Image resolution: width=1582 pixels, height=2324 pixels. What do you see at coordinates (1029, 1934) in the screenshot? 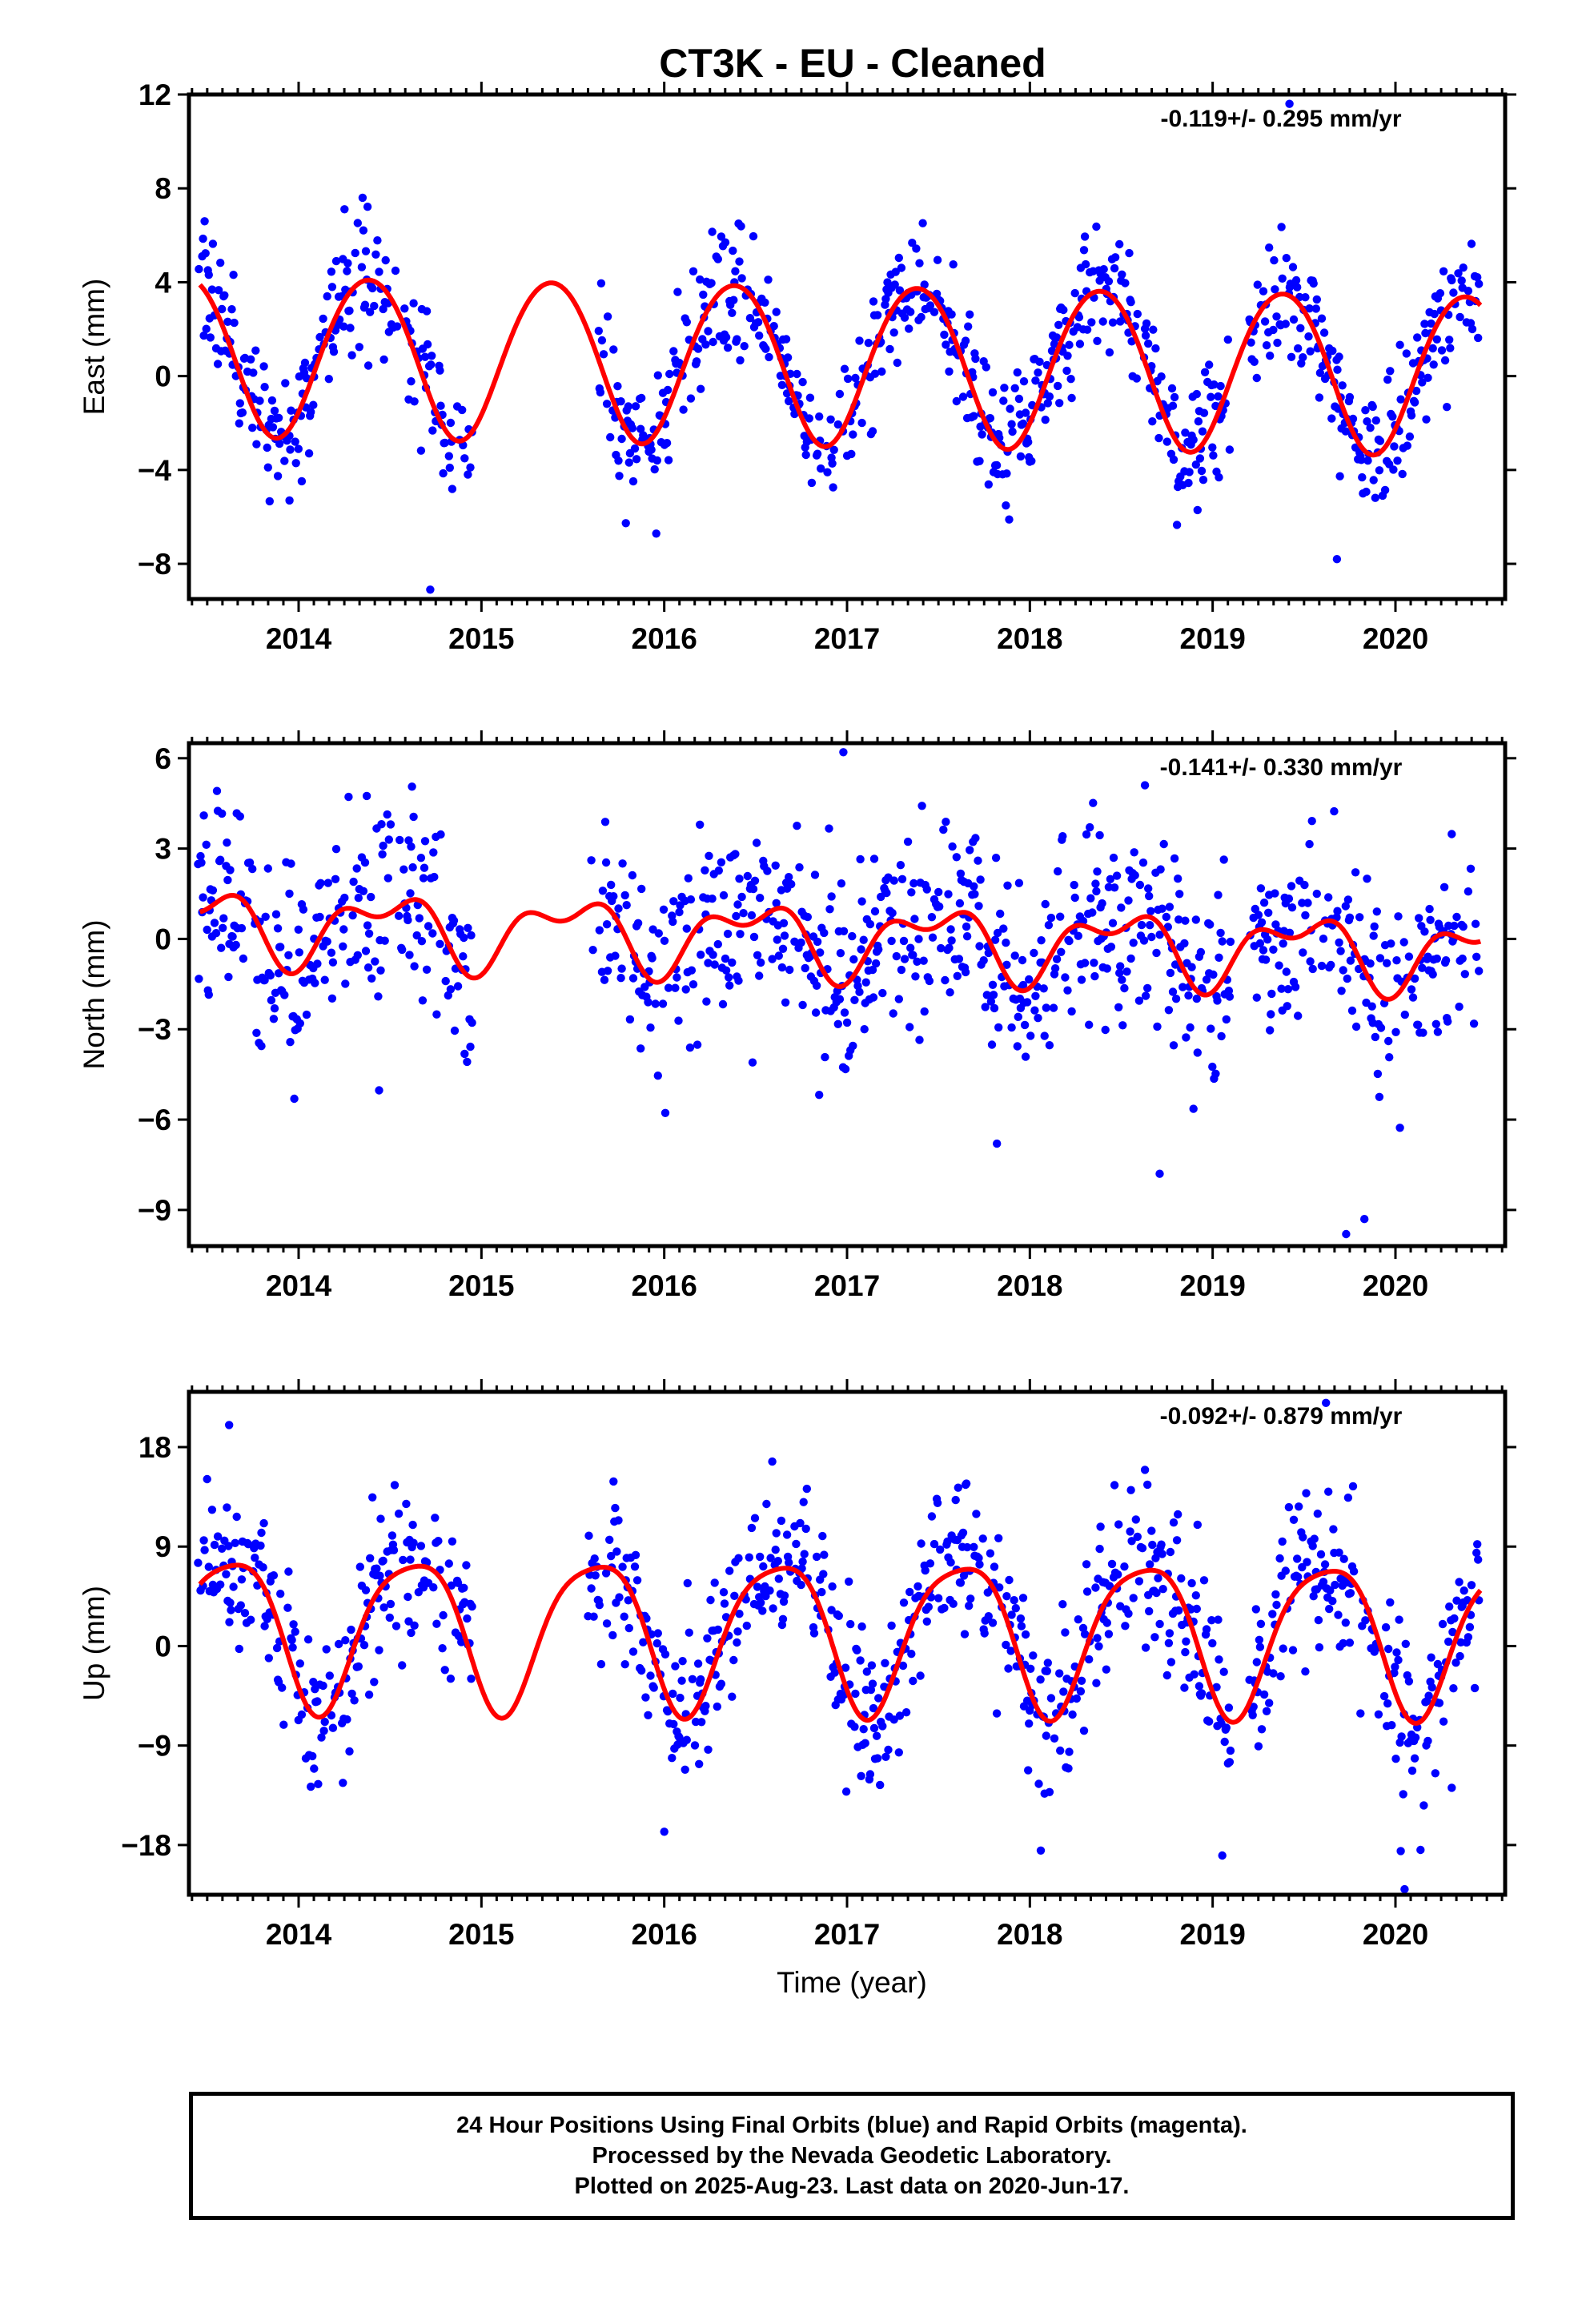
I see `x-tick-label: 2018` at bounding box center [1029, 1934].